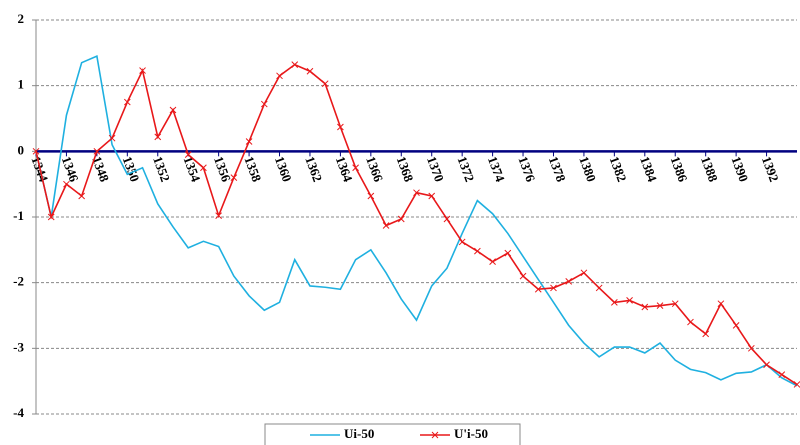  I want to click on y-tick-label: -4, so click(18, 412).